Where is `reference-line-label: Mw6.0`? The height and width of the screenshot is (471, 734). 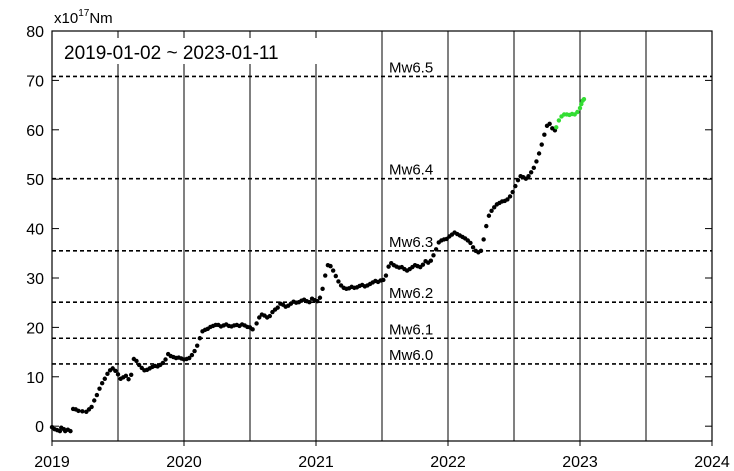
reference-line-label: Mw6.0 is located at coordinates (411, 355).